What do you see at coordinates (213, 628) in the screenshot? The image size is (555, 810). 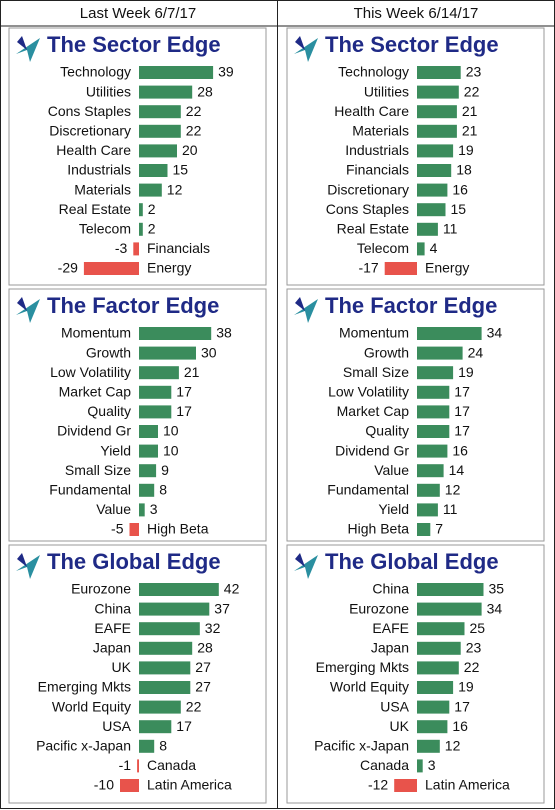 I see `value-label: 32` at bounding box center [213, 628].